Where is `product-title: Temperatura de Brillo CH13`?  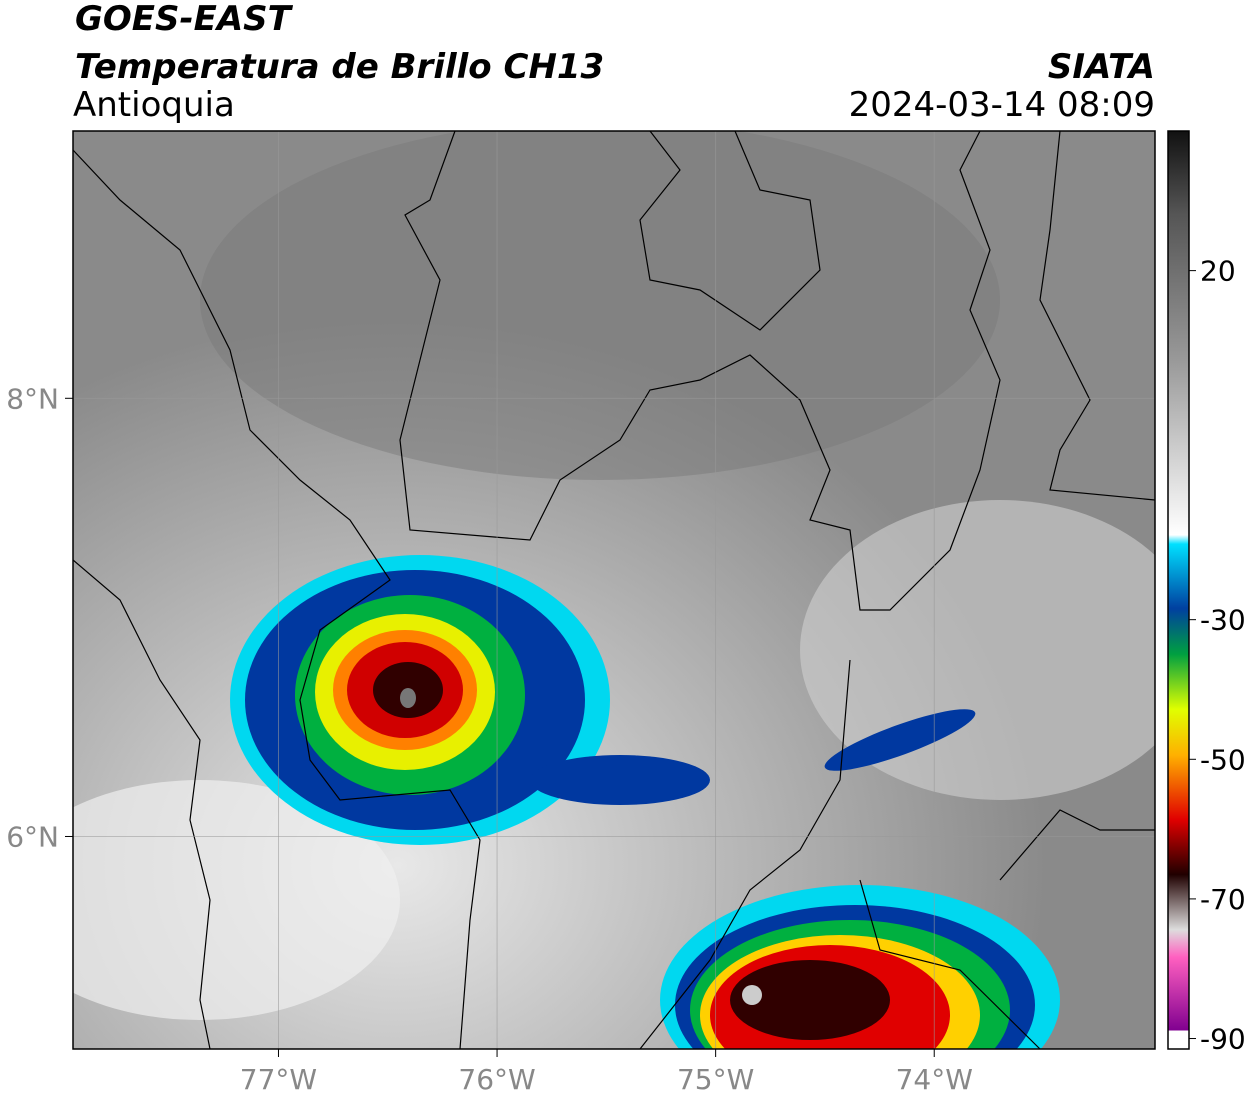 product-title: Temperatura de Brillo CH13 is located at coordinates (339, 67).